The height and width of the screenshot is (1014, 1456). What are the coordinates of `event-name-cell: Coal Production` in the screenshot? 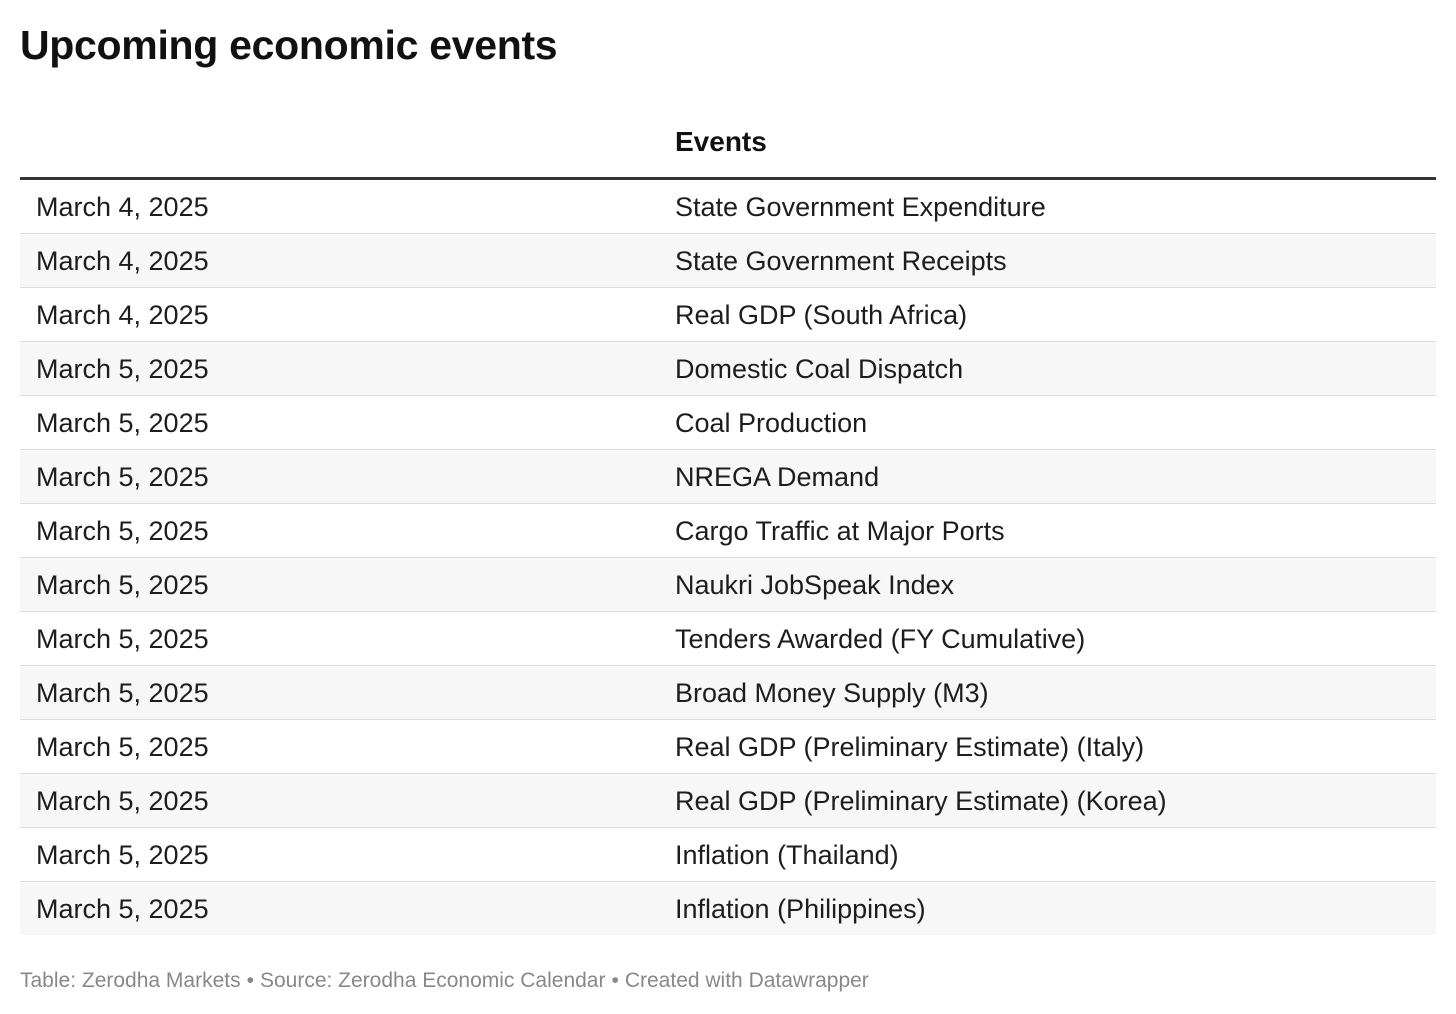 It's located at (771, 423).